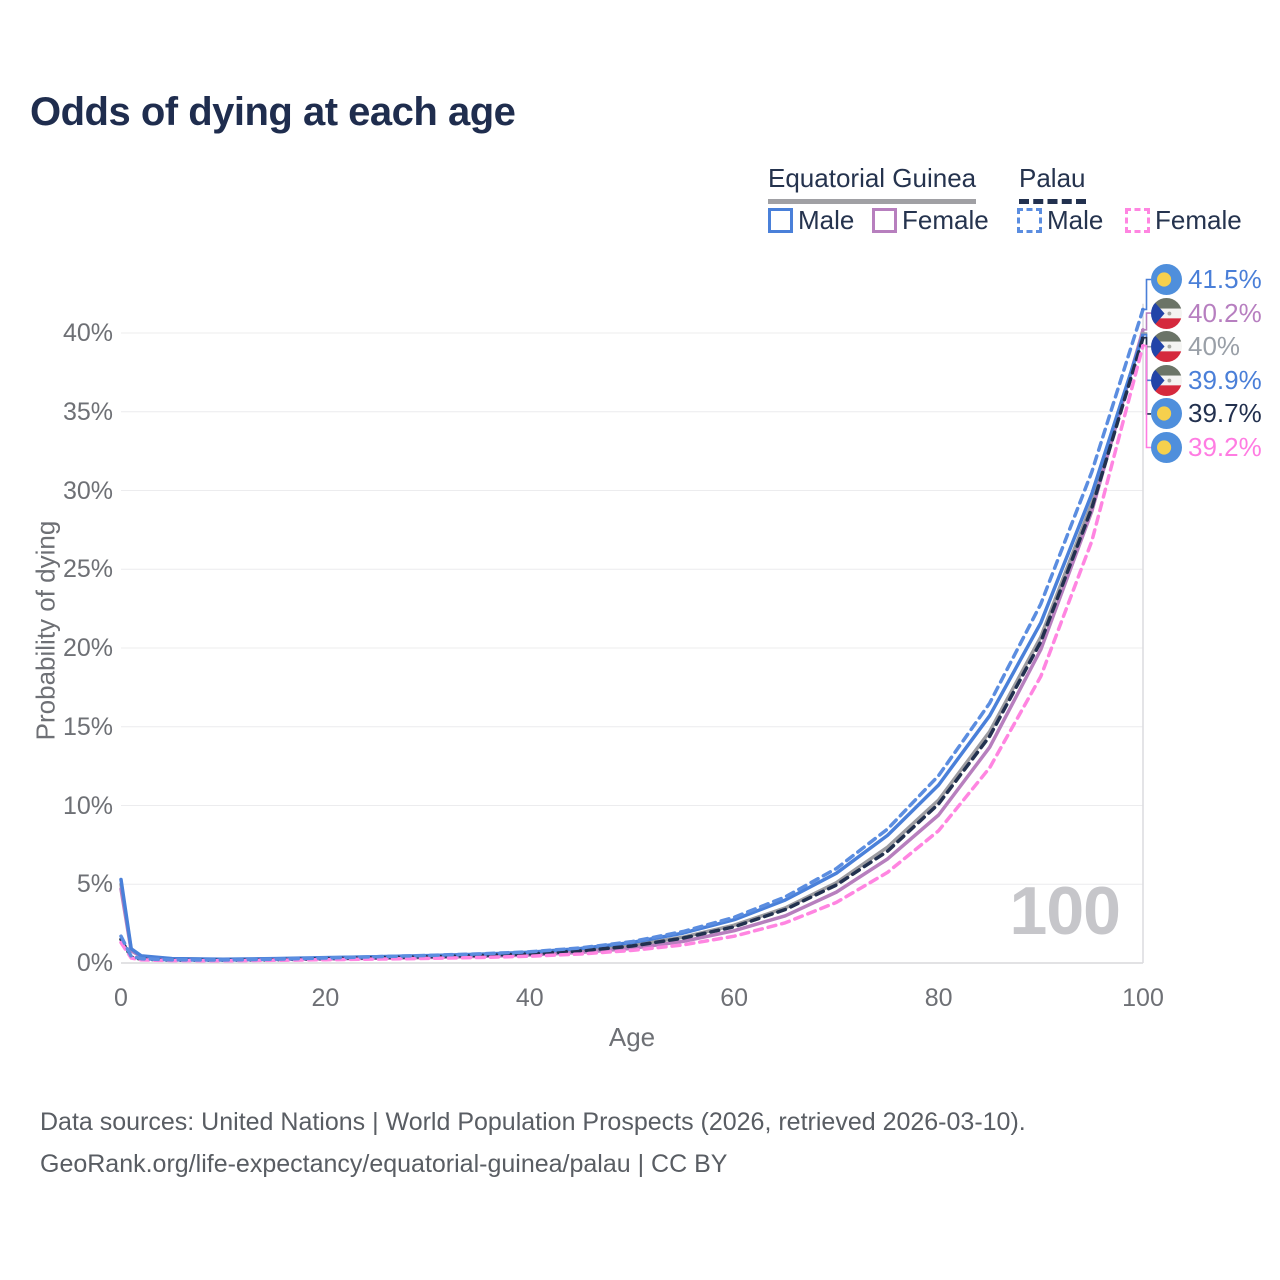  I want to click on y-tick-label-5: 5%, so click(94, 884).